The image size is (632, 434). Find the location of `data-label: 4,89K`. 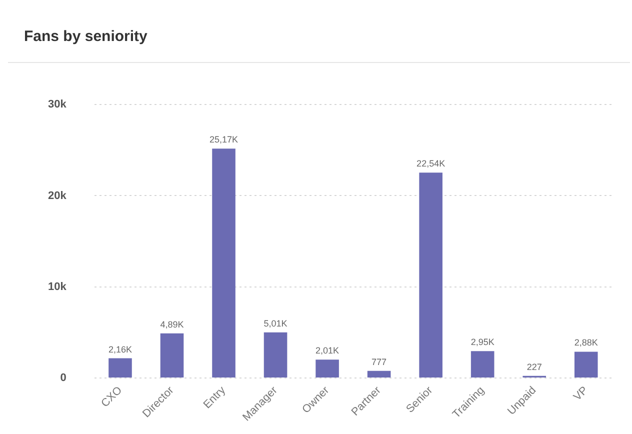

data-label: 4,89K is located at coordinates (172, 324).